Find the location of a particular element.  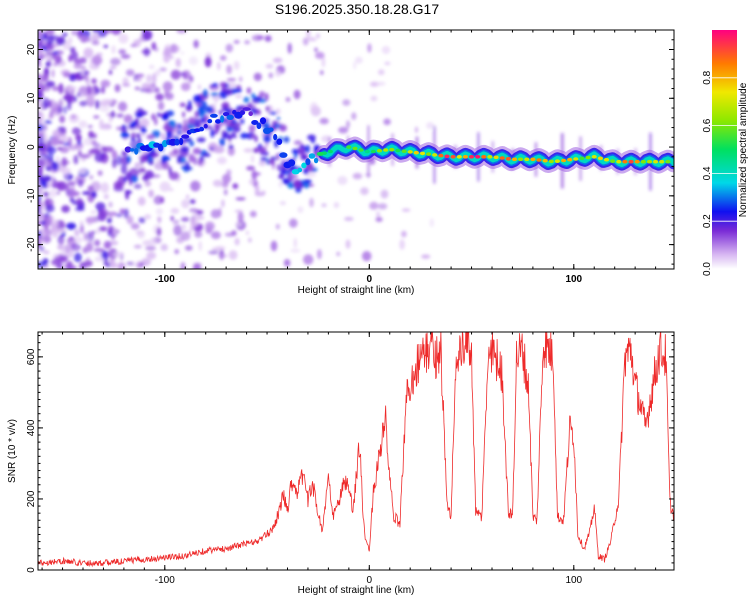

colorbar-tick-label: 0.4 is located at coordinates (707, 173).